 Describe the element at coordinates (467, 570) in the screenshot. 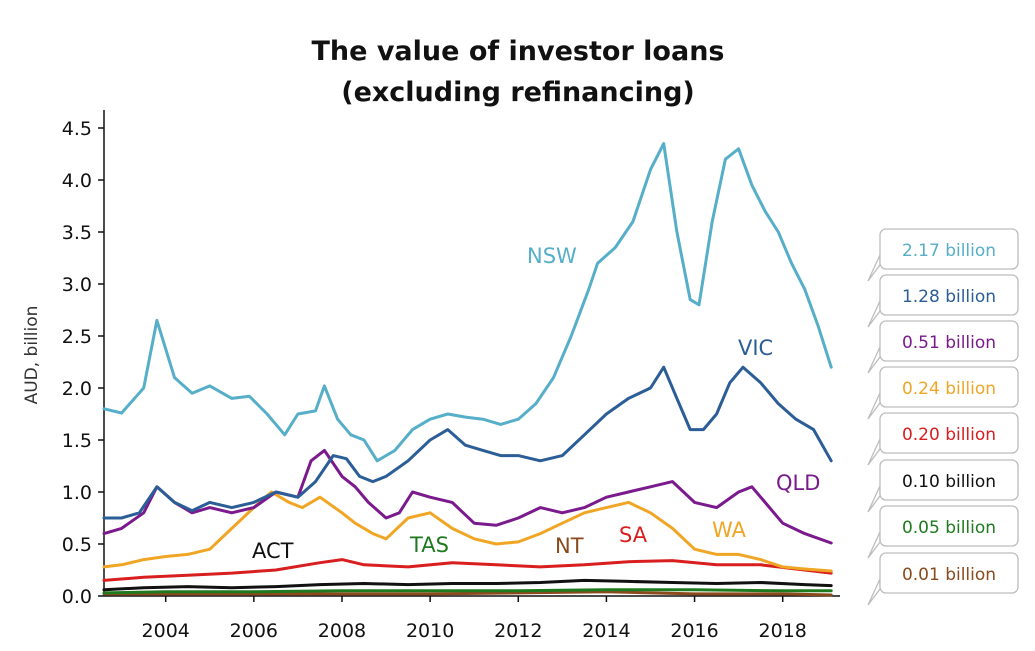

I see `series-line-sa` at that location.